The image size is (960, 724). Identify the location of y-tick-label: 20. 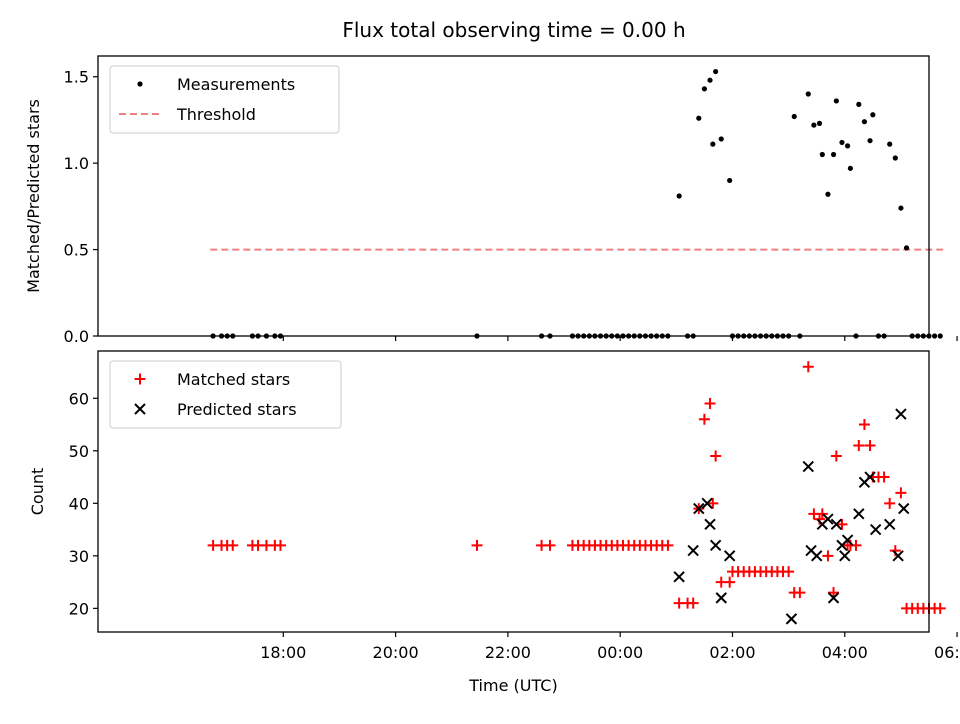
(79, 608).